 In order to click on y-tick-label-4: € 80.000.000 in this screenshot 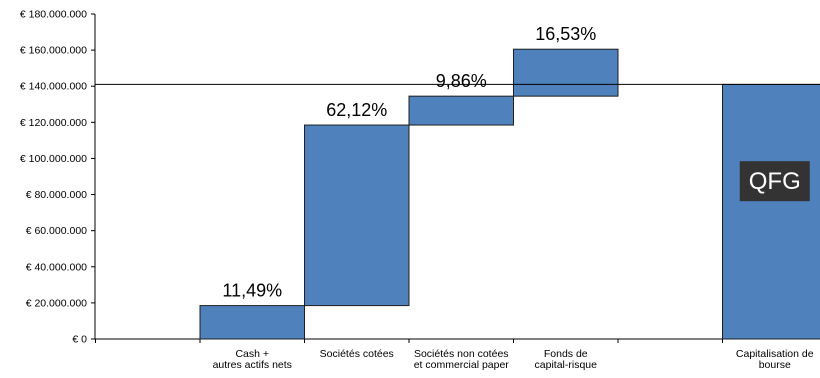, I will do `click(56, 195)`.